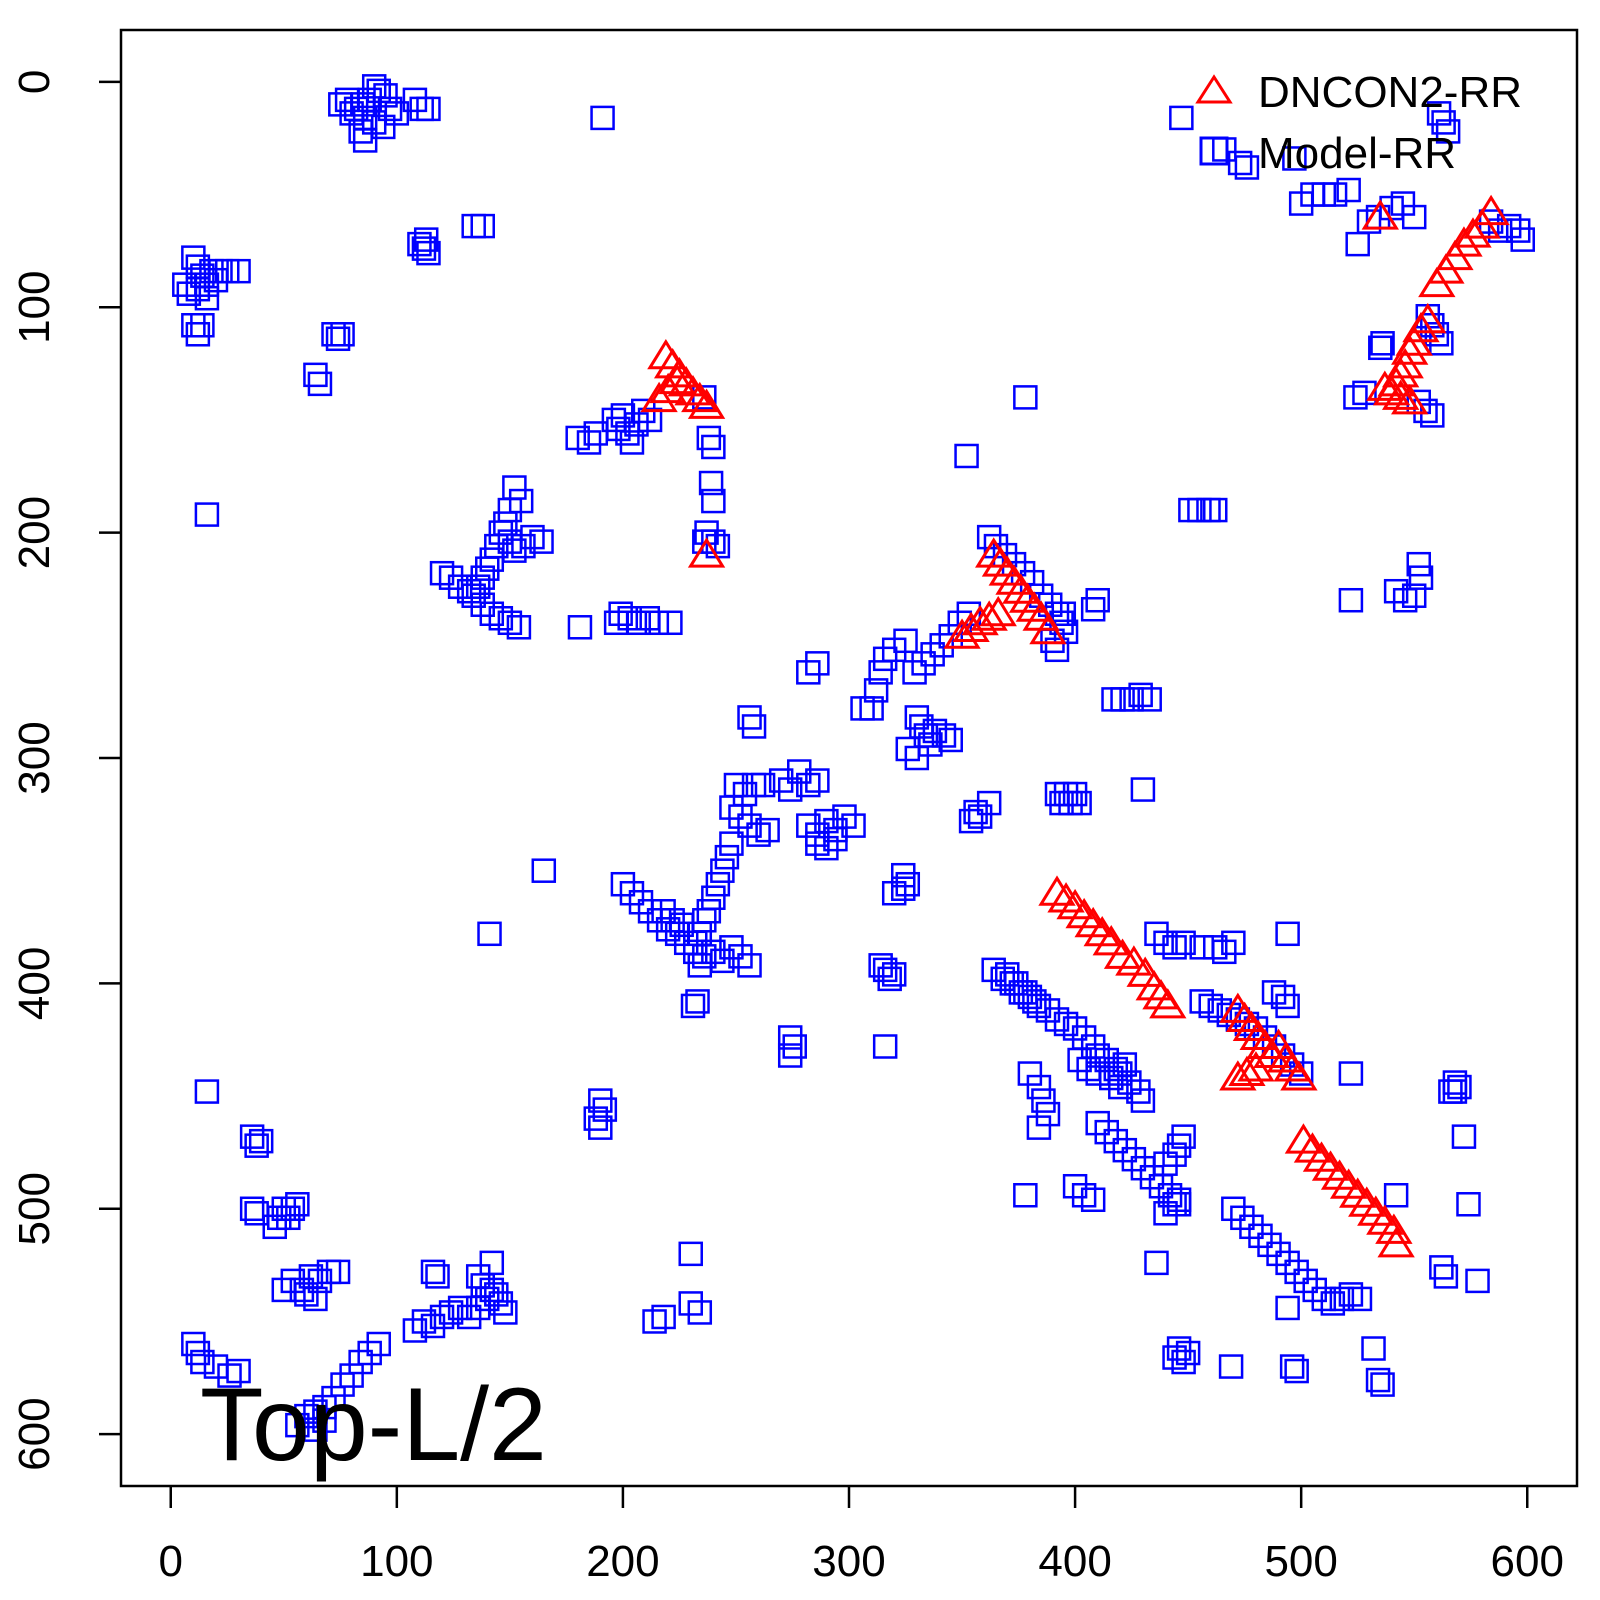 This screenshot has height=1600, width=1600. I want to click on x-axis: 0 100 200 300 400 500 600, so click(861, 1536).